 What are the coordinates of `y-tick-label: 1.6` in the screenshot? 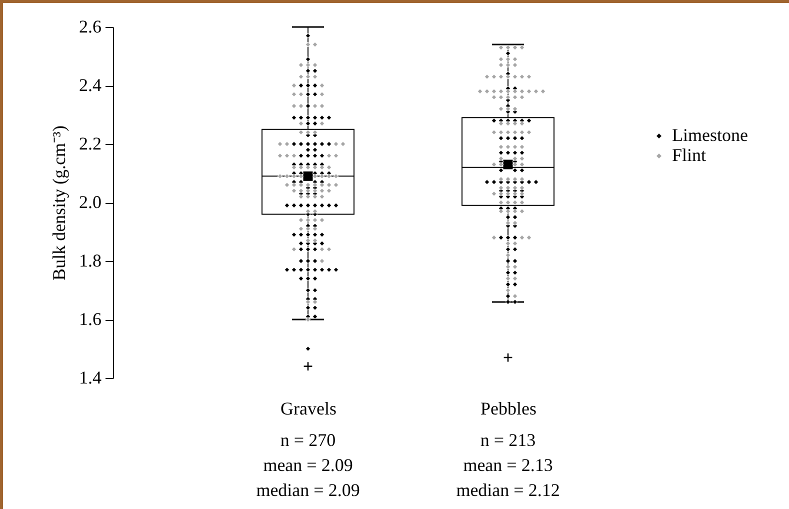 It's located at (90, 319).